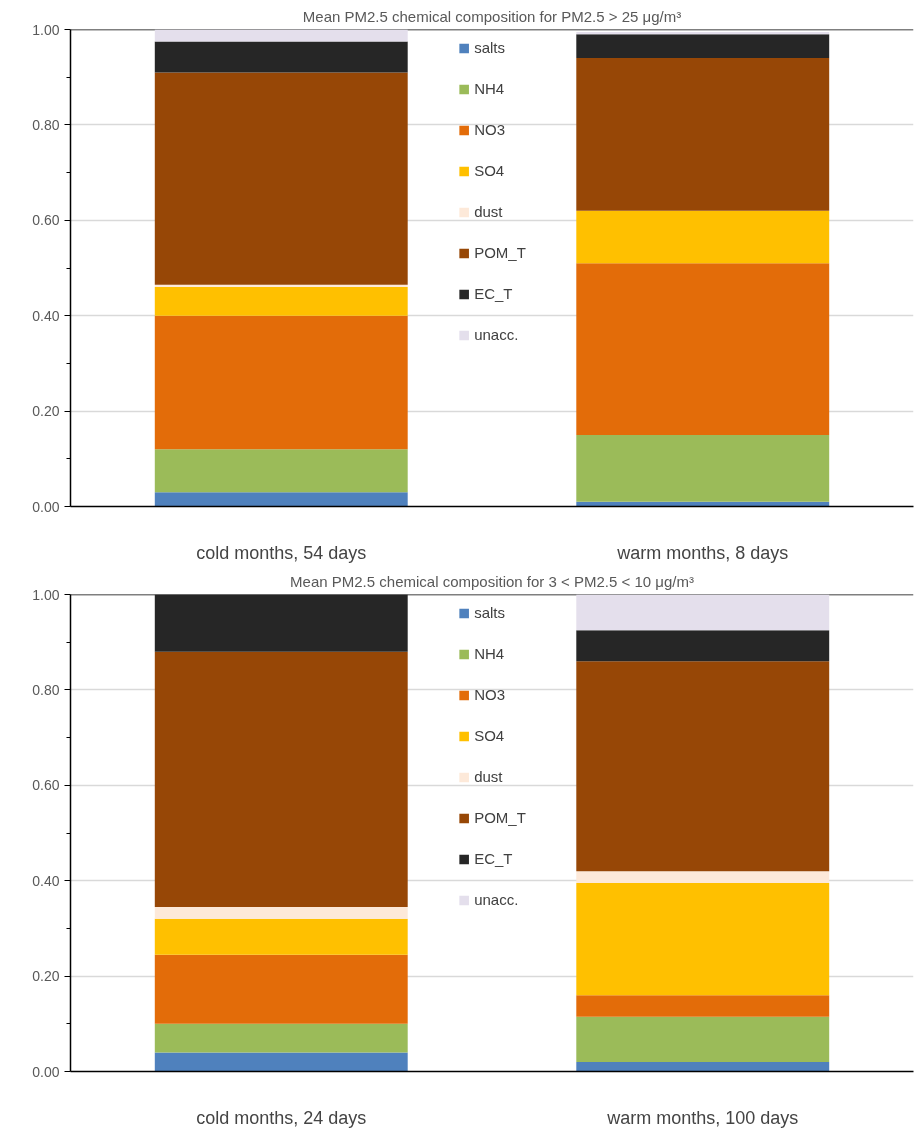  Describe the element at coordinates (492, 16) in the screenshot. I see `chart-title: Mean PM2.5 chemical composition for PM2.5 > 25 μg/m³` at that location.